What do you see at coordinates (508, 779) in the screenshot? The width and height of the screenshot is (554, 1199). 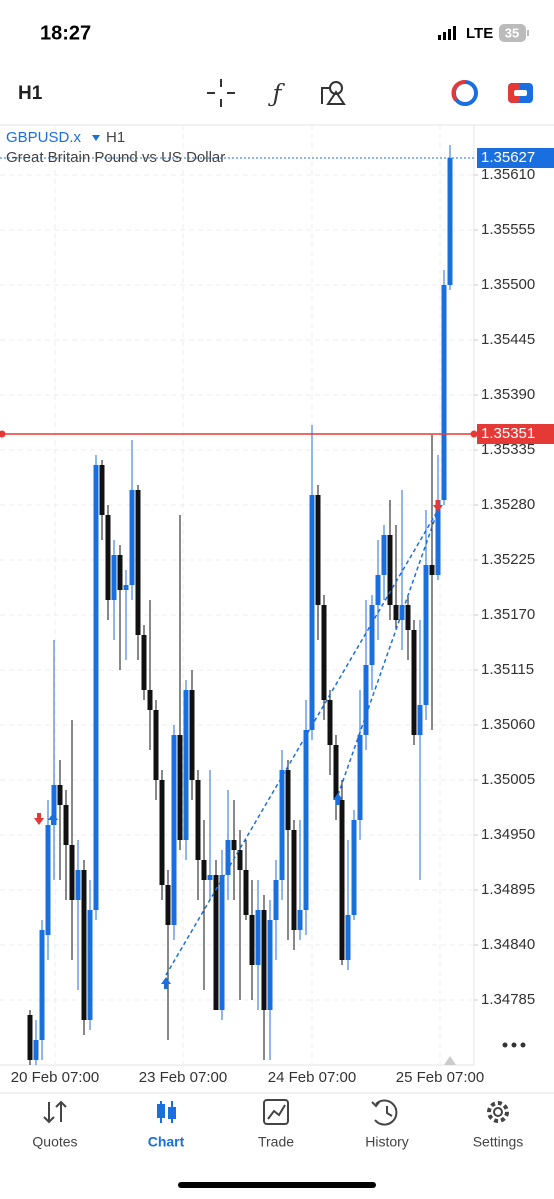 I see `y-tick-label: 1.35005` at bounding box center [508, 779].